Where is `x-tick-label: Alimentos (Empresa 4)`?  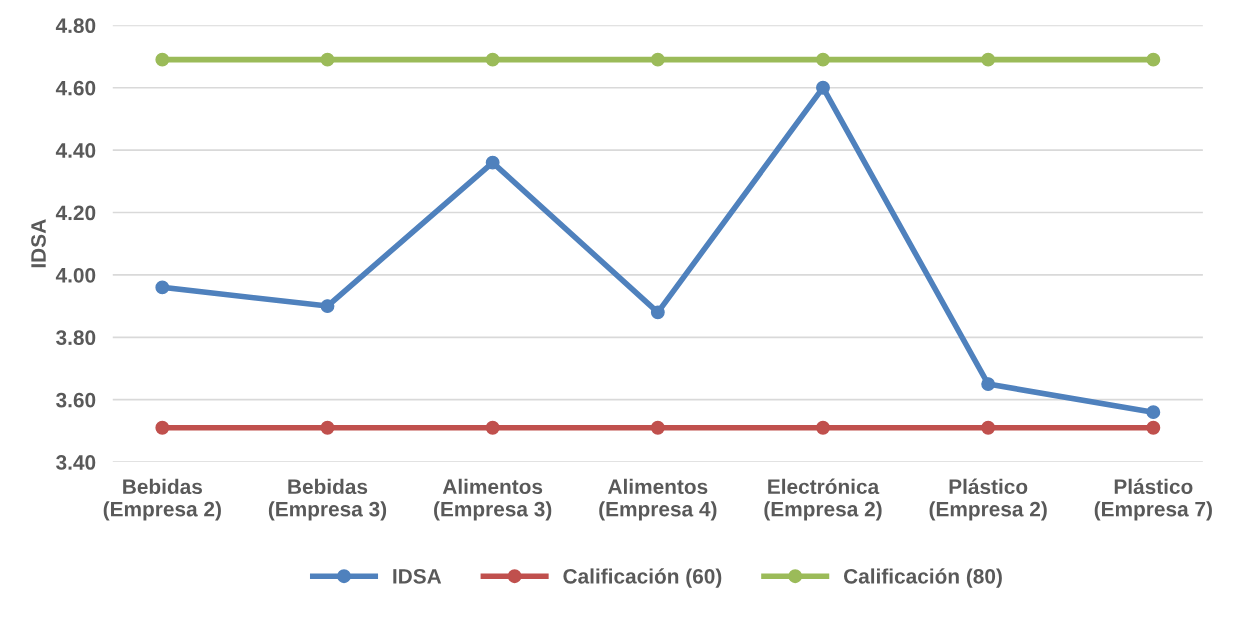 x-tick-label: Alimentos (Empresa 4) is located at coordinates (658, 499).